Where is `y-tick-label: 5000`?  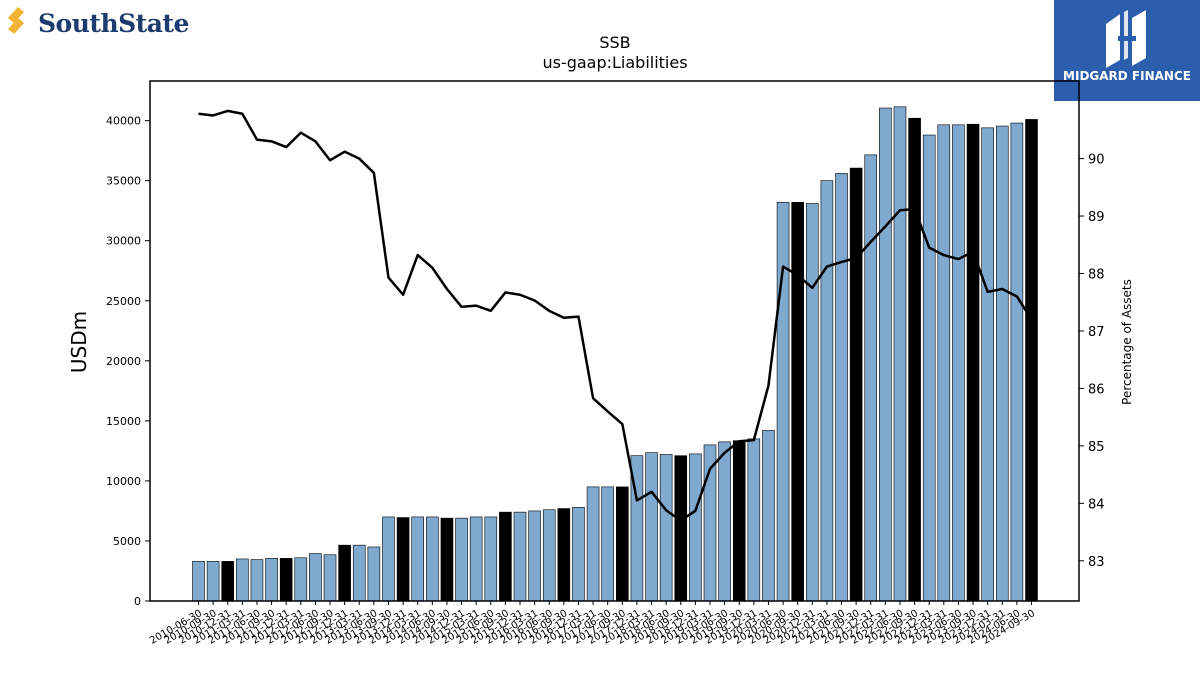
y-tick-label: 5000 is located at coordinates (127, 541).